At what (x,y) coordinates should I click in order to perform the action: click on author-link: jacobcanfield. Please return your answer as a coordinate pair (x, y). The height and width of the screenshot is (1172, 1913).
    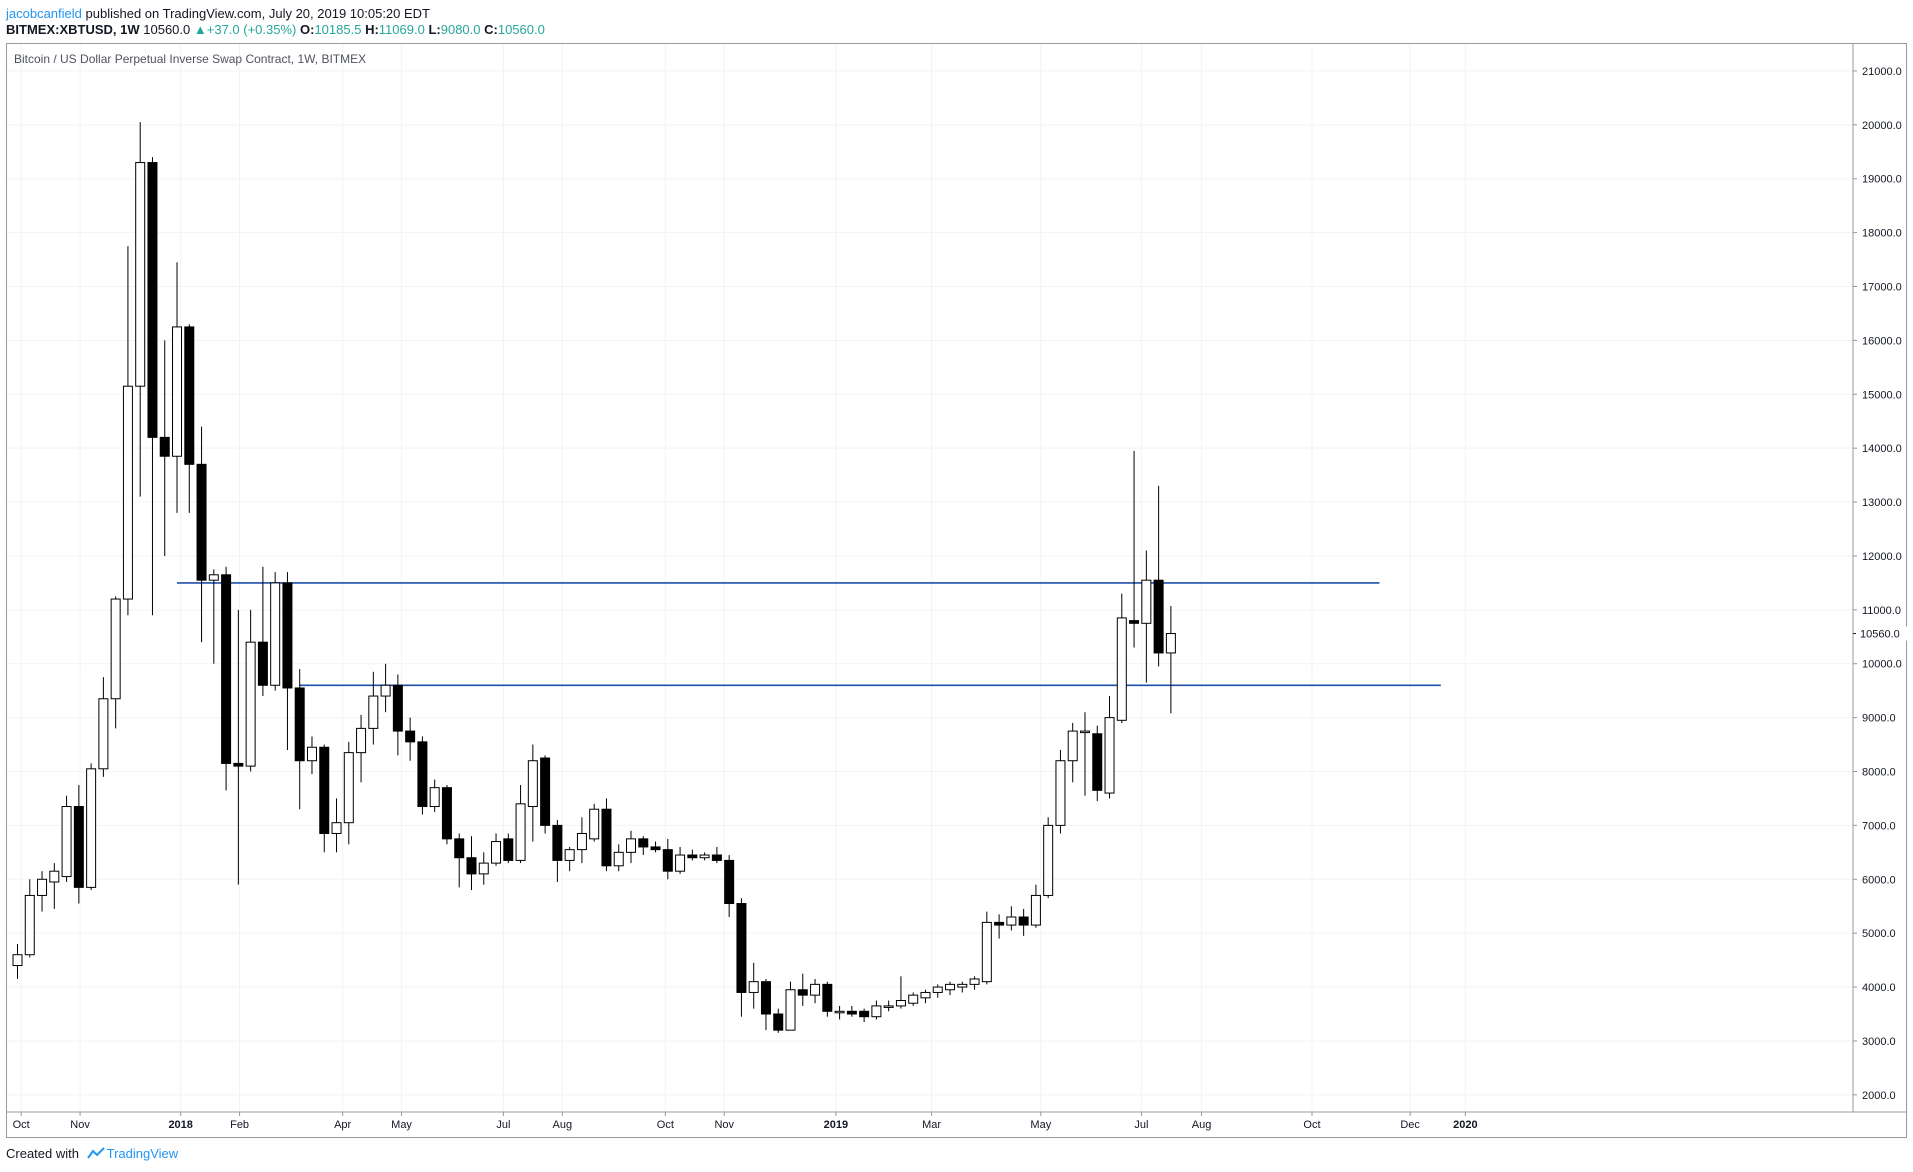
    Looking at the image, I should click on (44, 13).